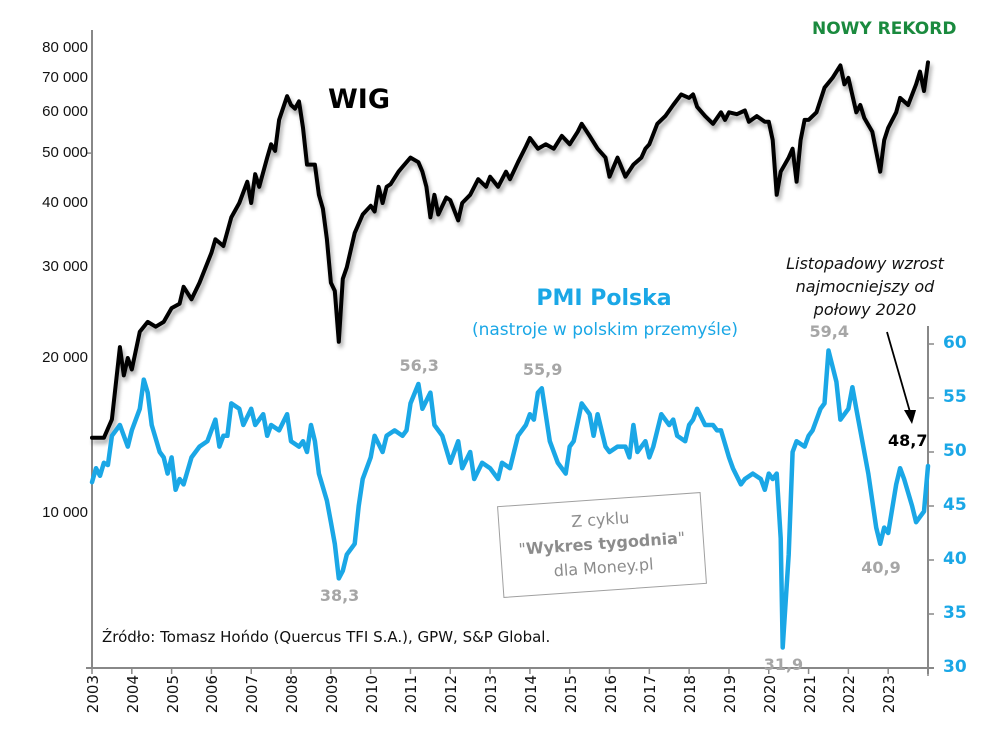  Describe the element at coordinates (602, 545) in the screenshot. I see `stamp-box: Z cyklu "Wykres tygodnia" dla Money.pl` at that location.